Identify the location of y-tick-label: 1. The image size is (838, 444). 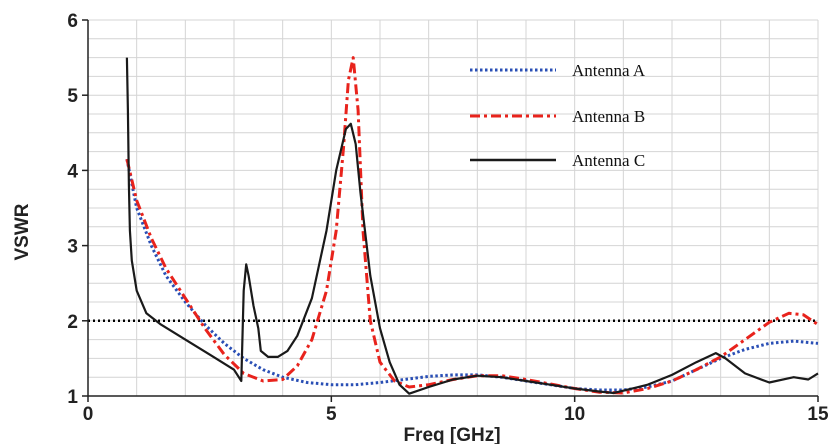
(72, 397).